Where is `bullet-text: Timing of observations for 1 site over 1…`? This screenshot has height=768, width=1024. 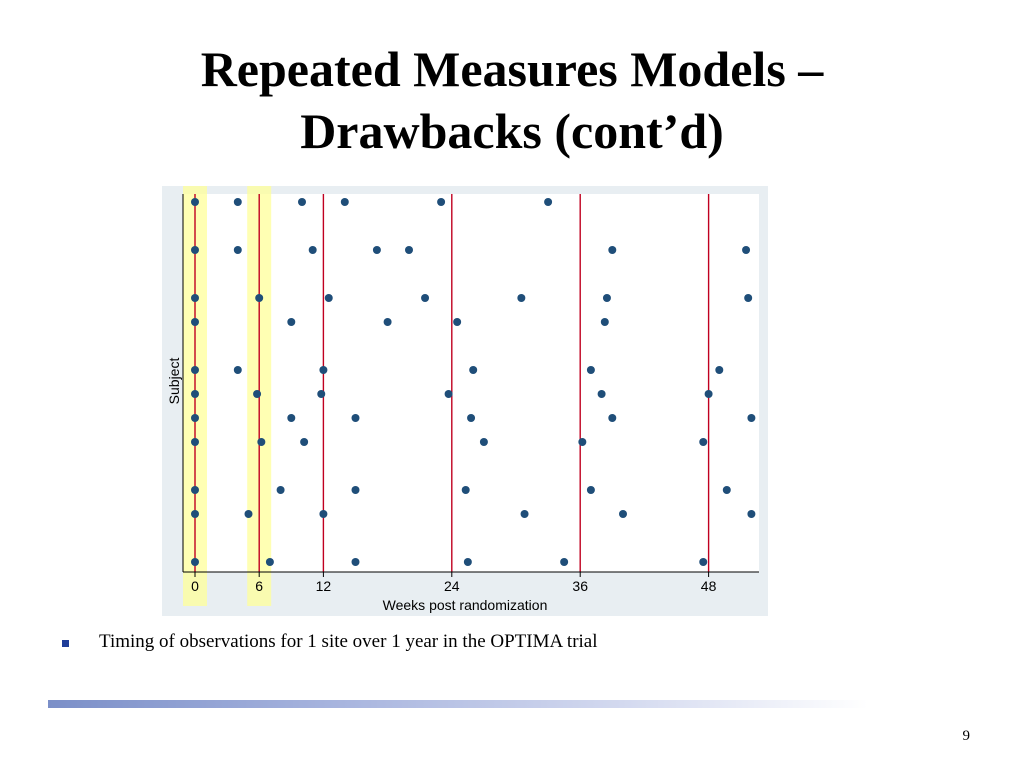 bullet-text: Timing of observations for 1 site over 1… is located at coordinates (348, 641).